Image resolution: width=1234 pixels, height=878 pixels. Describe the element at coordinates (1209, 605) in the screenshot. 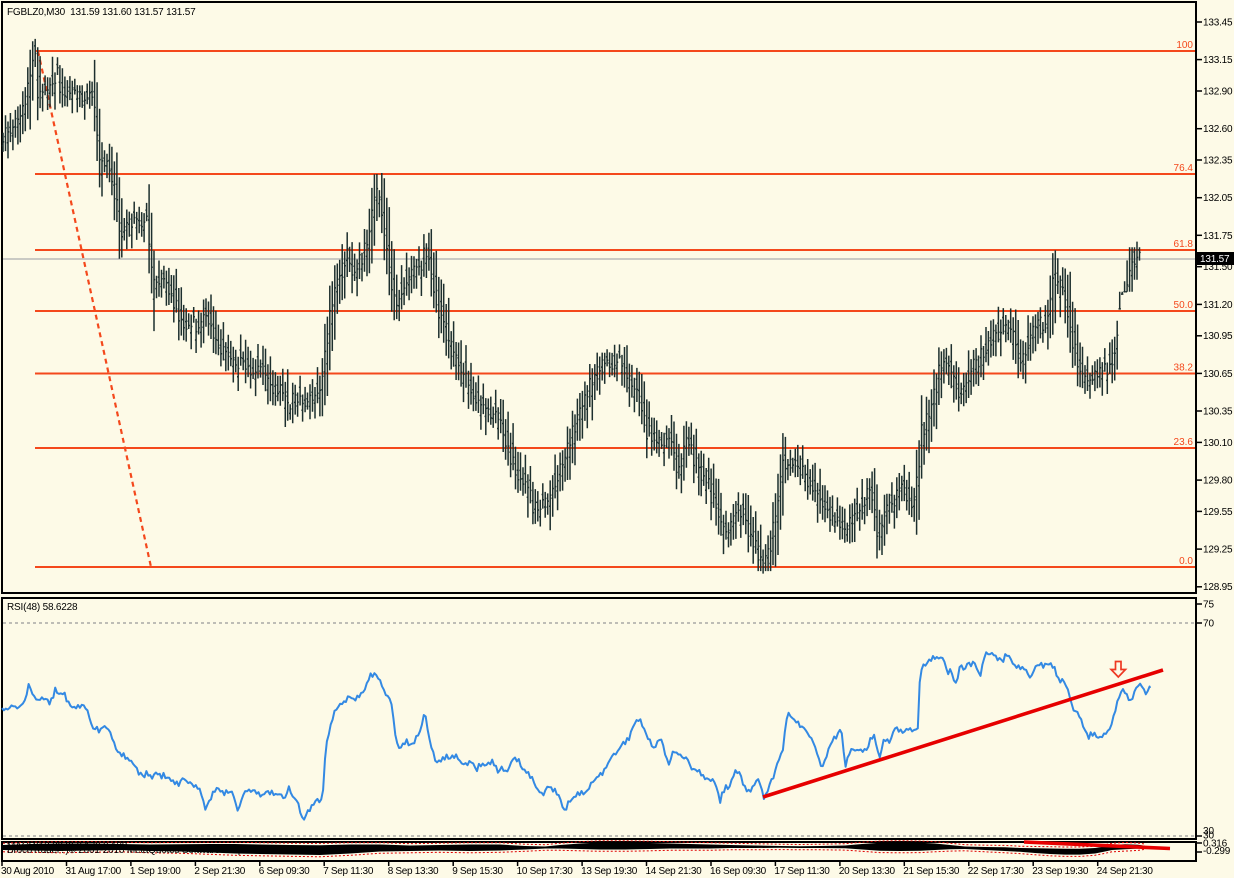

I see `svg-text: 75` at that location.